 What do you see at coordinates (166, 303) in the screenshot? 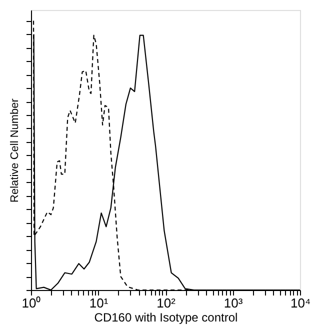
I see `x-tick-label: 10²` at bounding box center [166, 303].